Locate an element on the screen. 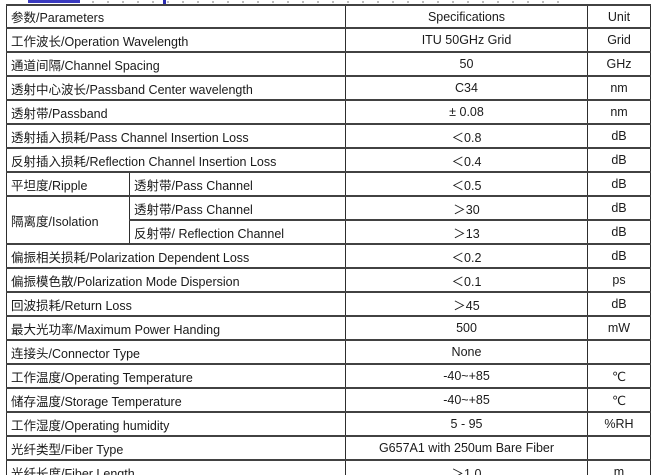 Image resolution: width=652 pixels, height=475 pixels. table-row: 连接头/Connector Type None is located at coordinates (328, 352).